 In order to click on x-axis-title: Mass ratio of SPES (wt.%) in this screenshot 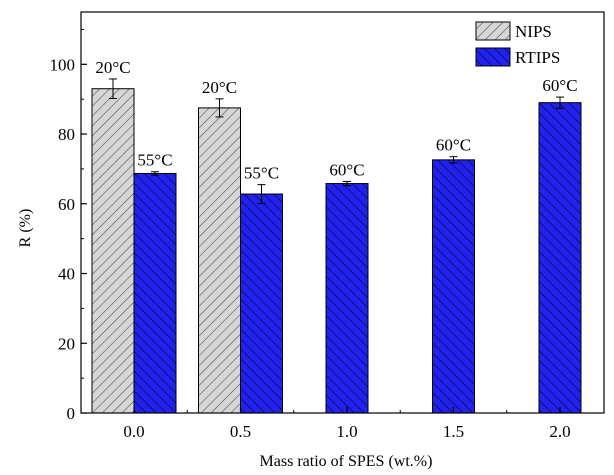, I will do `click(346, 461)`.